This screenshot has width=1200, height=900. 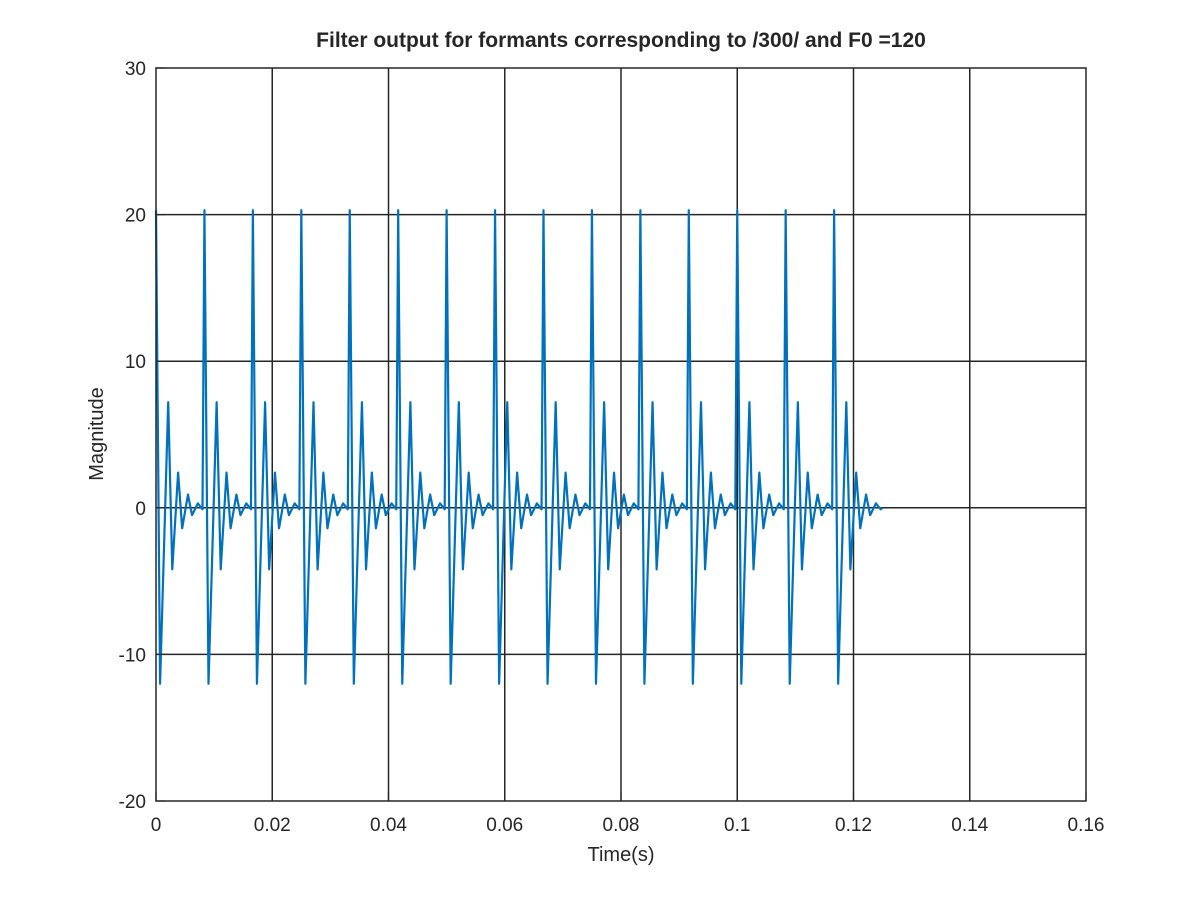 I want to click on x-tick-label: 0.14, so click(x=969, y=825).